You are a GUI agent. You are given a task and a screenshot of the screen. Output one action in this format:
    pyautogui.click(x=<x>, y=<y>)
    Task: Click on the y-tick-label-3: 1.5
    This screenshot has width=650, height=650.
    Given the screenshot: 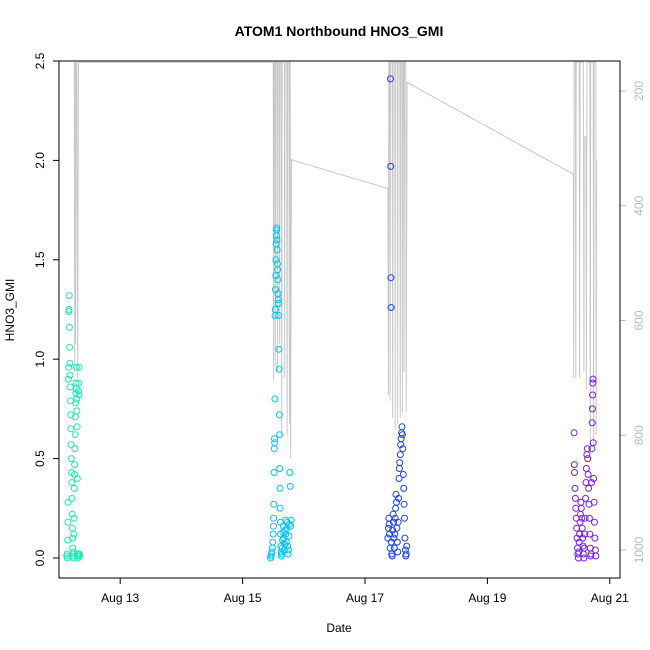 What is the action you would take?
    pyautogui.click(x=40, y=259)
    